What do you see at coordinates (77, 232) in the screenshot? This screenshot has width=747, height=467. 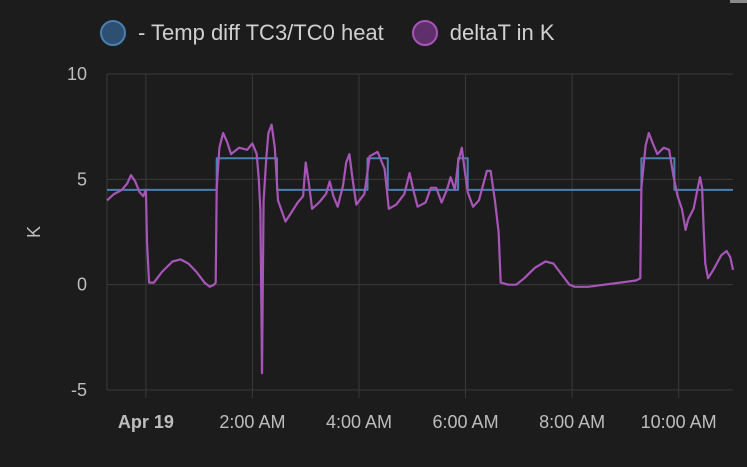 I see `y-axis-ticks: 10 5 0 -5` at bounding box center [77, 232].